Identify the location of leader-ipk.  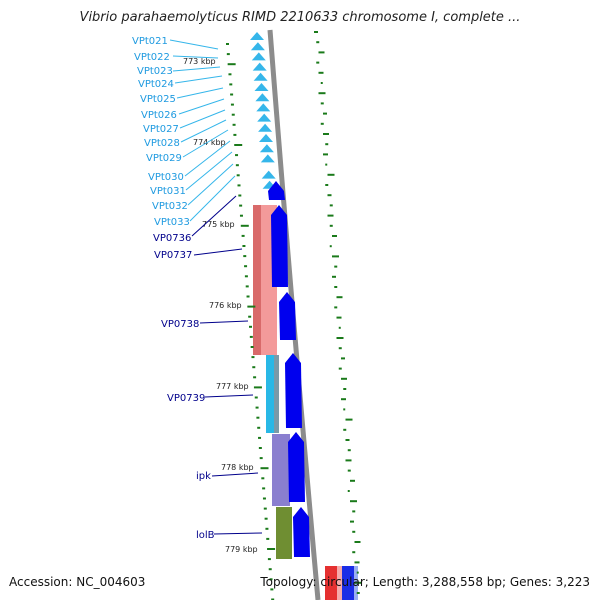
(235, 474).